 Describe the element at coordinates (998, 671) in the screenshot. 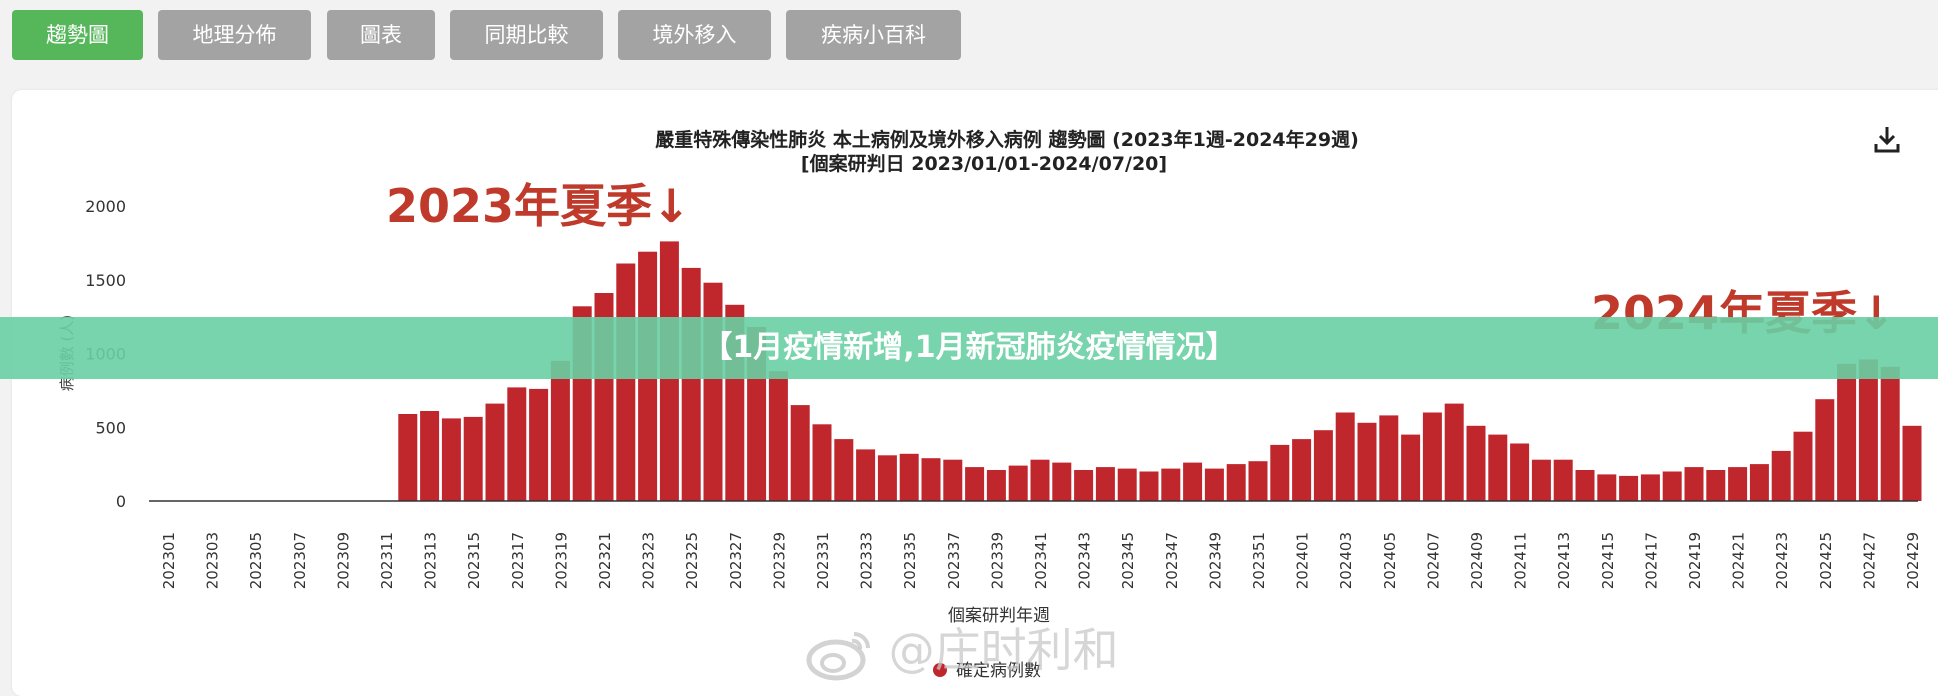

I see `legend-label: 確定病例數` at that location.